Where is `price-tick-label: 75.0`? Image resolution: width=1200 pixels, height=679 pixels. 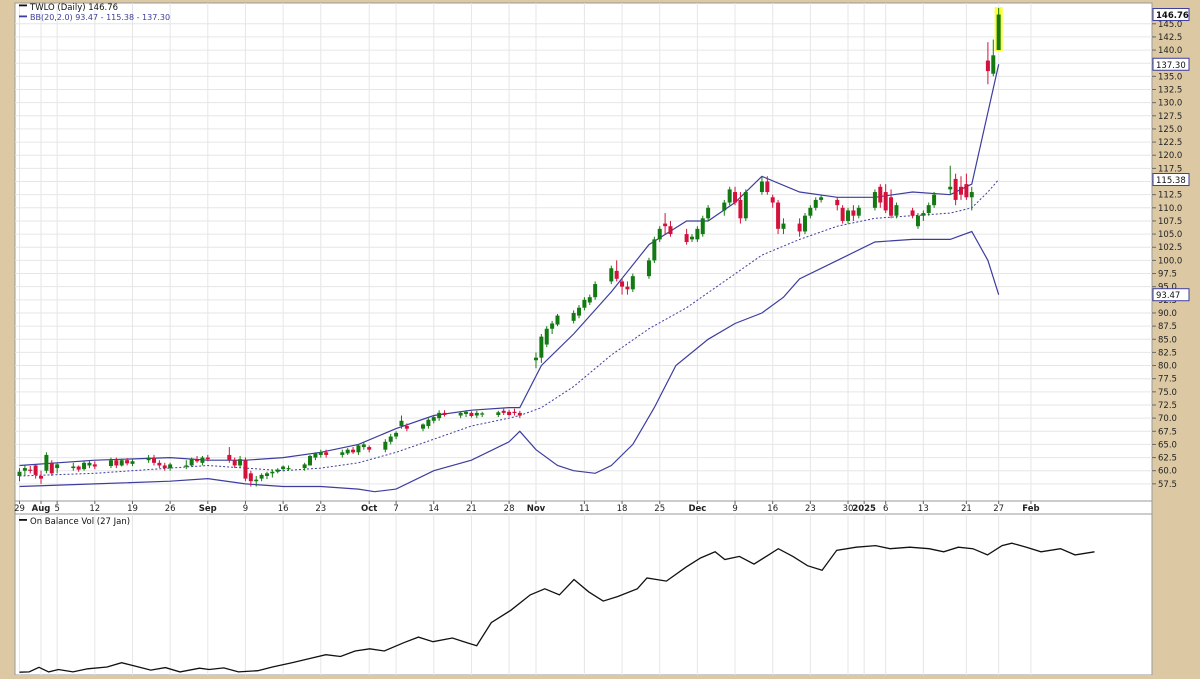 price-tick-label: 75.0 is located at coordinates (1167, 393).